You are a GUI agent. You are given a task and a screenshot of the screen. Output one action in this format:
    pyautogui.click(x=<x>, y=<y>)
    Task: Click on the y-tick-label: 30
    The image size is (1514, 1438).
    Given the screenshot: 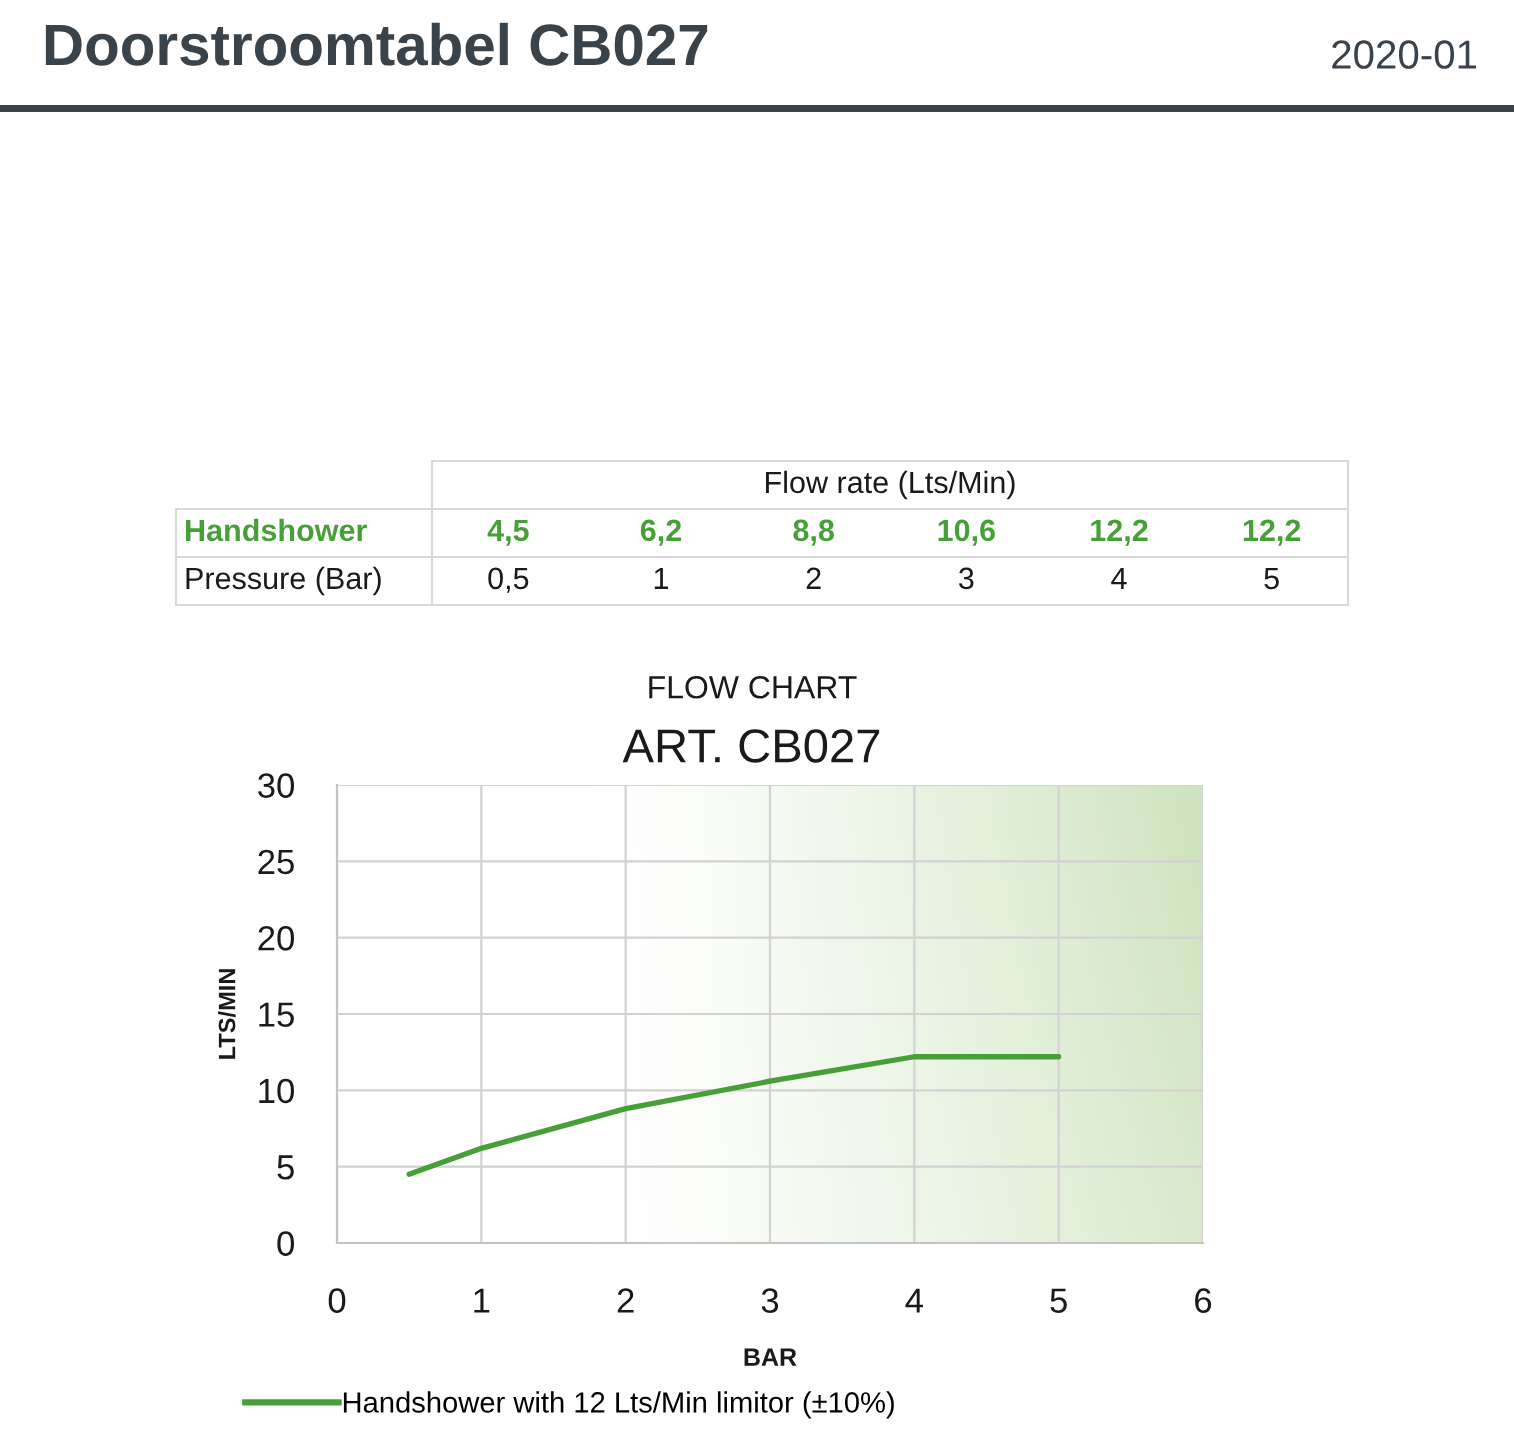 What is the action you would take?
    pyautogui.click(x=276, y=785)
    